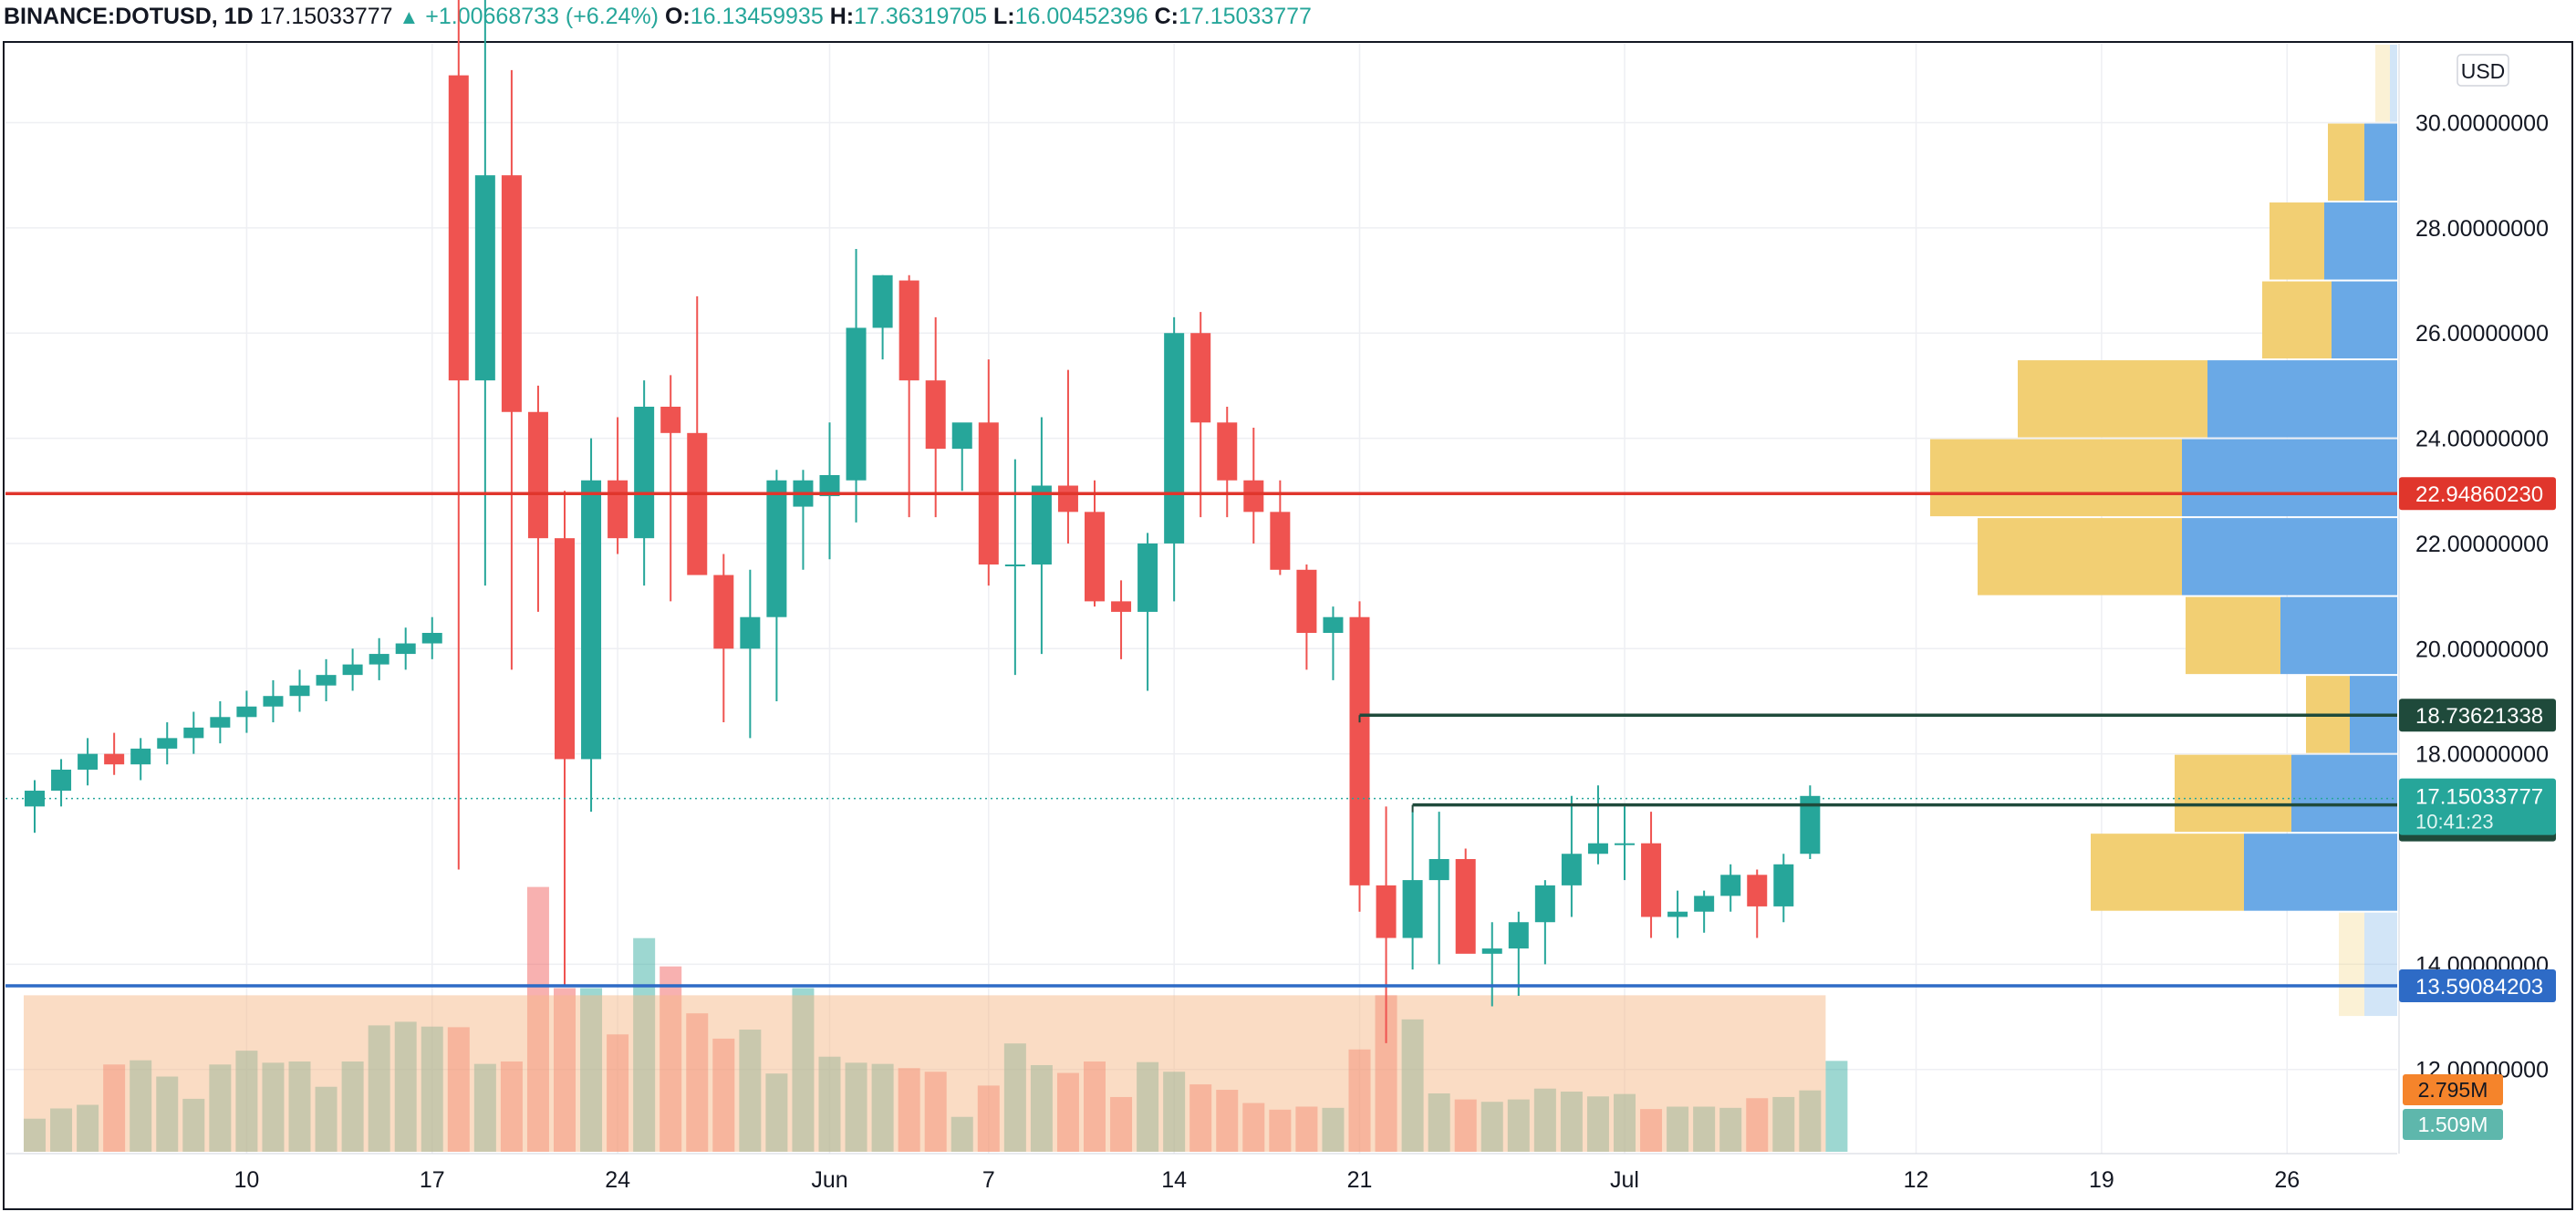 The height and width of the screenshot is (1222, 2576). I want to click on badge-support-text: 13.59084203, so click(2479, 987).